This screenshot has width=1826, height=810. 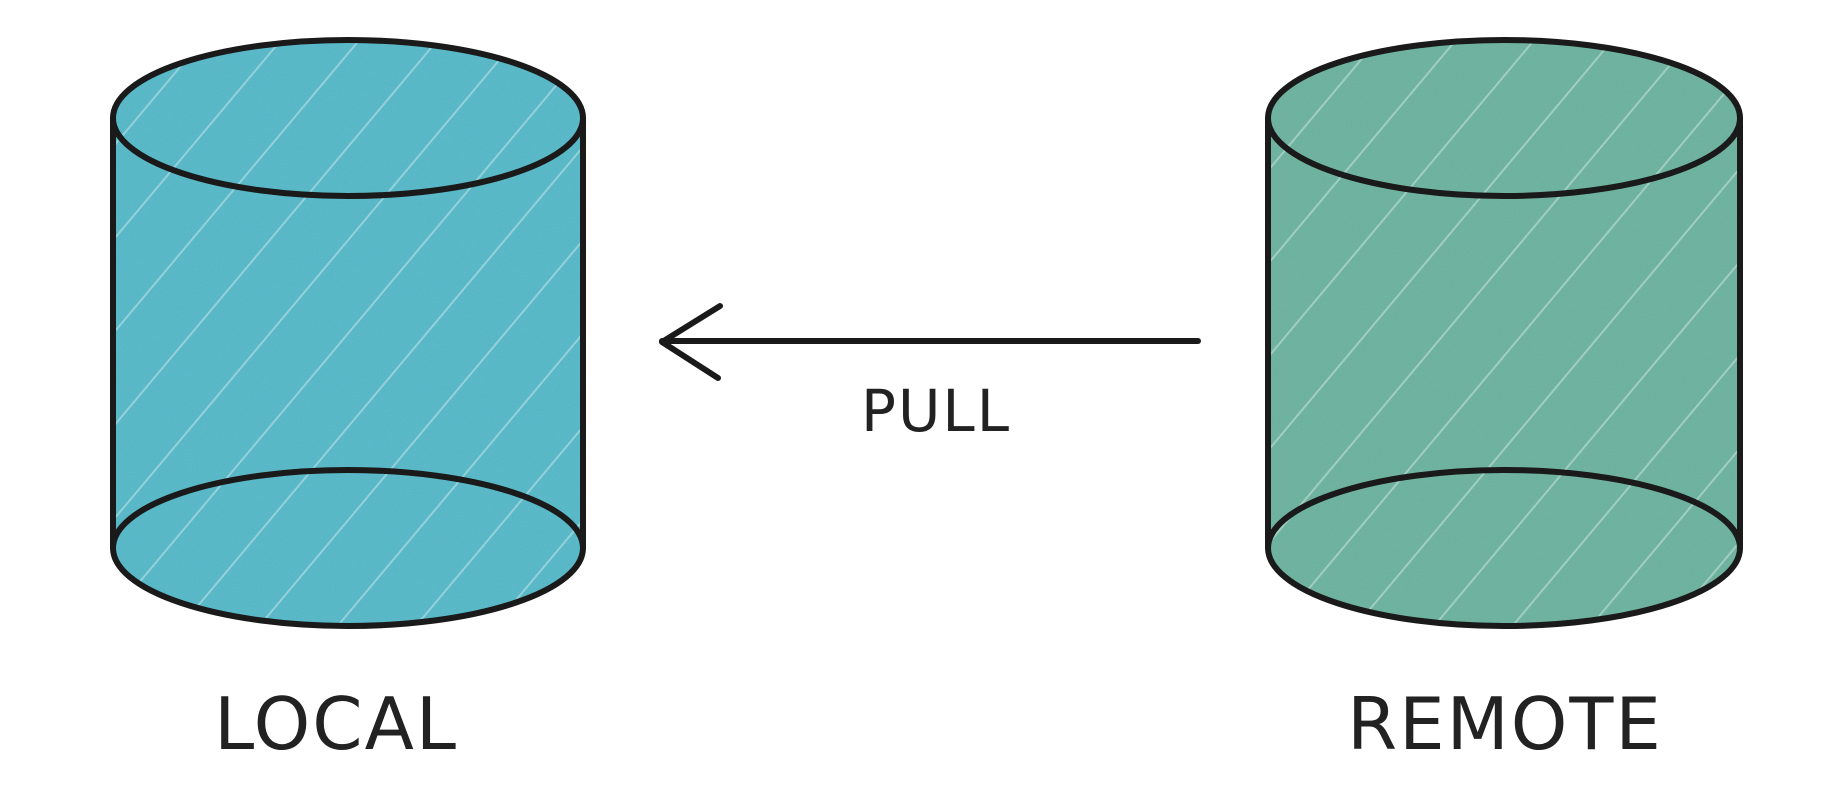 What do you see at coordinates (336, 724) in the screenshot?
I see `local-label: LOCAL` at bounding box center [336, 724].